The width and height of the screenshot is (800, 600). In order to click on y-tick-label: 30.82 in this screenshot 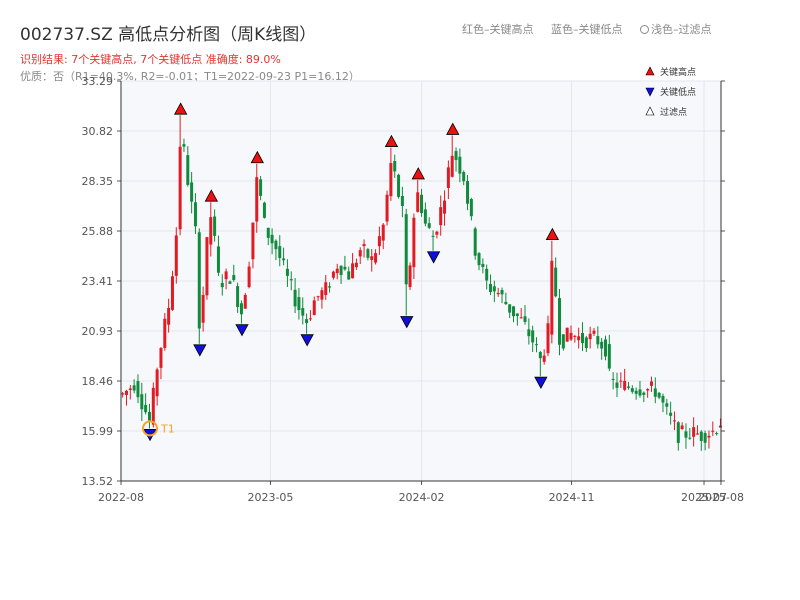, I will do `click(98, 131)`.